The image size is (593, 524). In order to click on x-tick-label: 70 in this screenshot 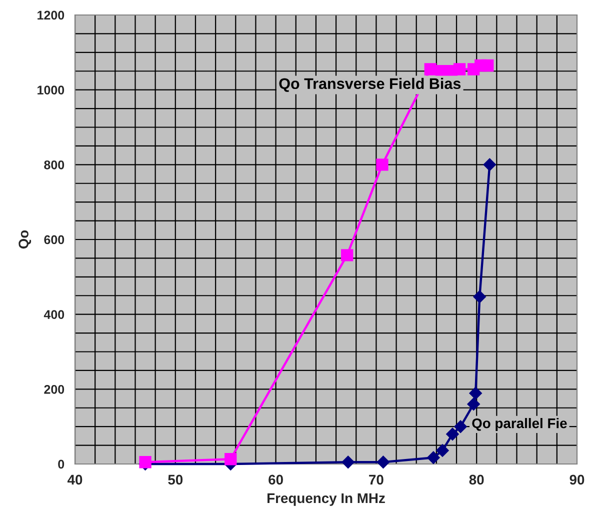, I will do `click(376, 479)`.